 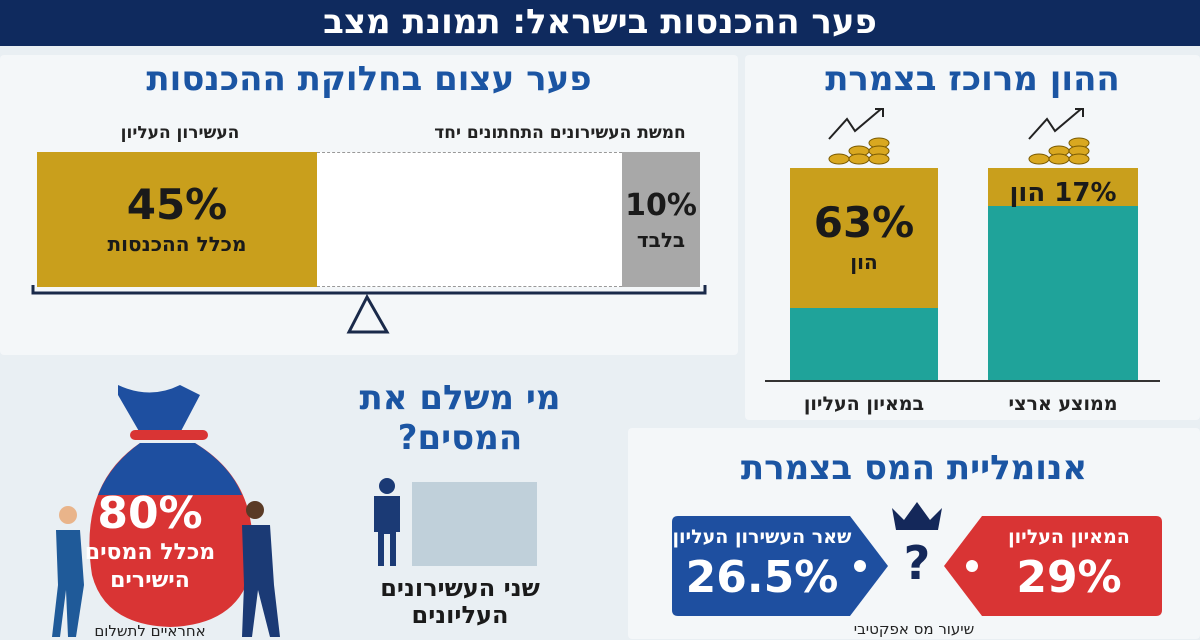 I want to click on bar-national-average: 17% הון, so click(x=1063, y=274).